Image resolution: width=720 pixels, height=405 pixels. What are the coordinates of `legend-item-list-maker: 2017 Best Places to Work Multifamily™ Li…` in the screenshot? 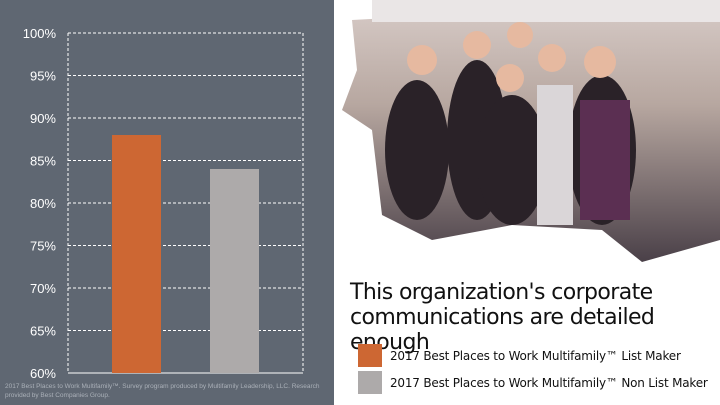 It's located at (519, 355).